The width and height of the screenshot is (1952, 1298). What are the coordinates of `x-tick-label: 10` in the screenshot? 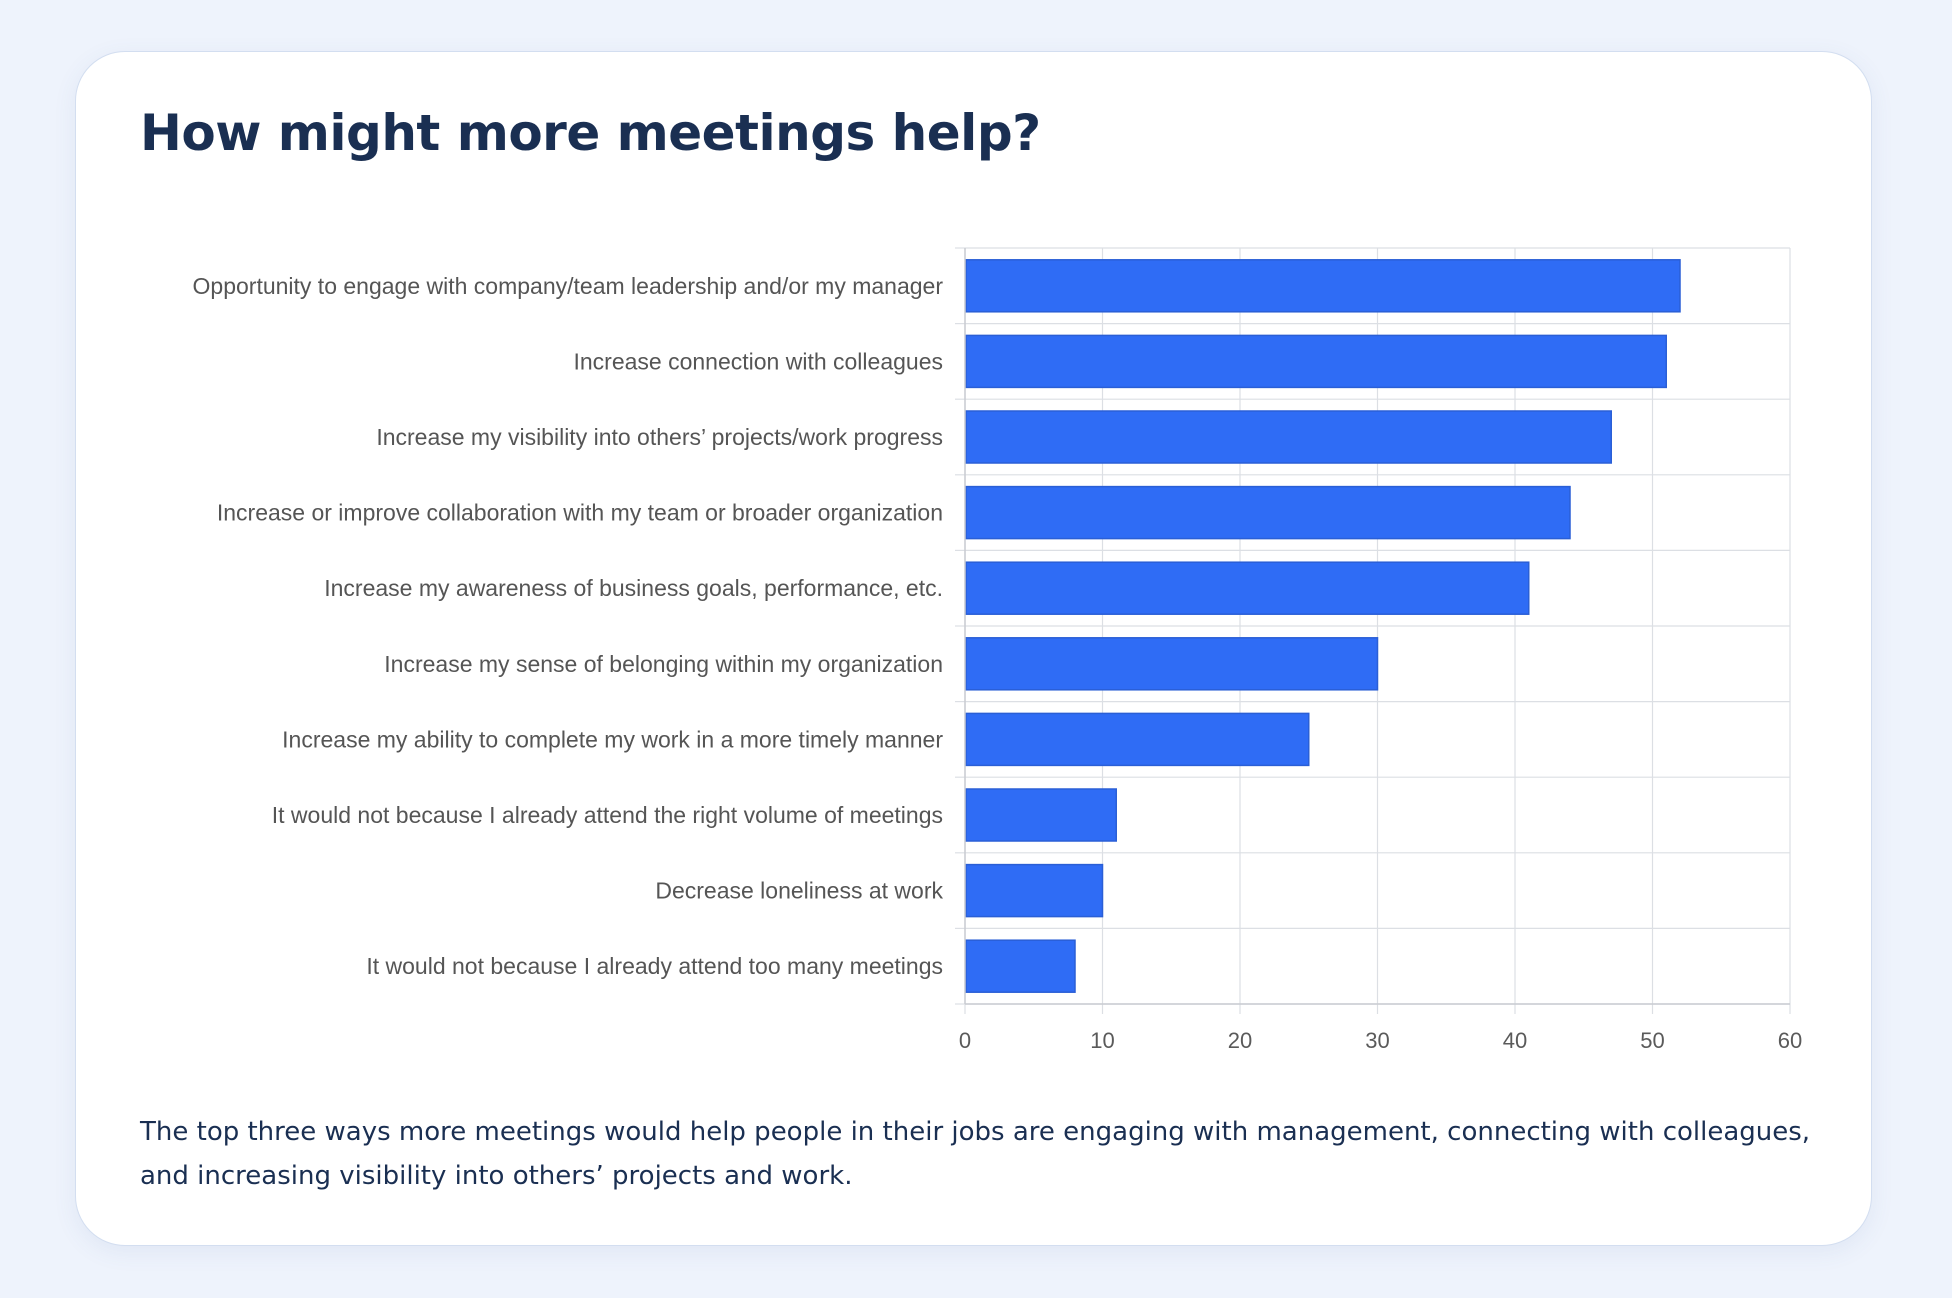 It's located at (1102, 1040).